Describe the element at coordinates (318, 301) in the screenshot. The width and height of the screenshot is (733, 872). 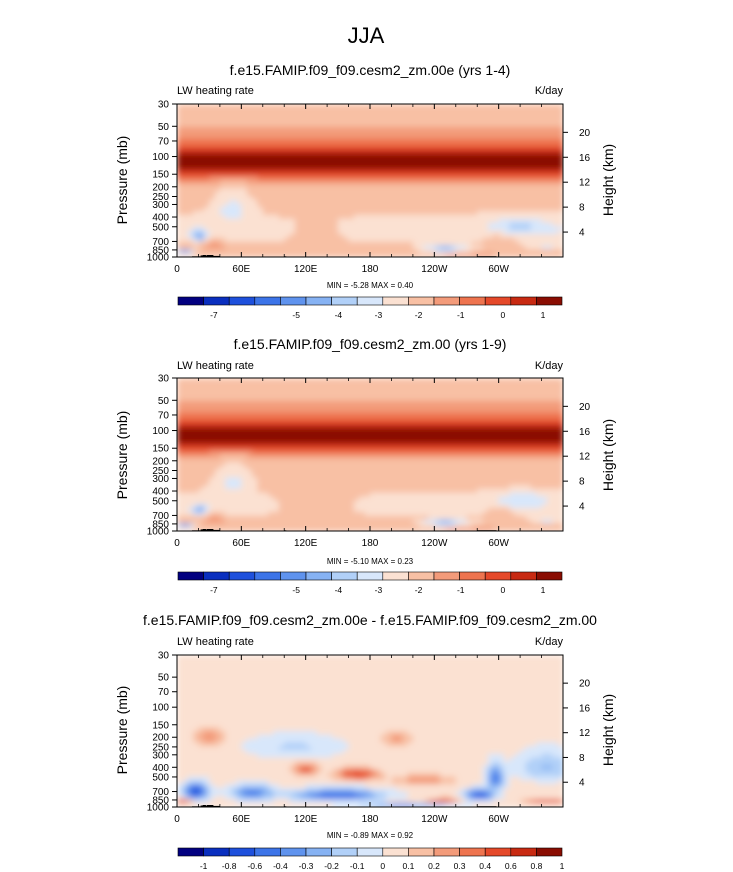
I see `colorbar-swatch` at that location.